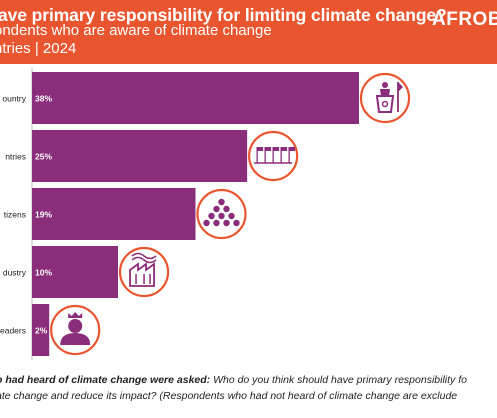 The height and width of the screenshot is (418, 497). What do you see at coordinates (14, 99) in the screenshot?
I see `category-label-0: ountry` at bounding box center [14, 99].